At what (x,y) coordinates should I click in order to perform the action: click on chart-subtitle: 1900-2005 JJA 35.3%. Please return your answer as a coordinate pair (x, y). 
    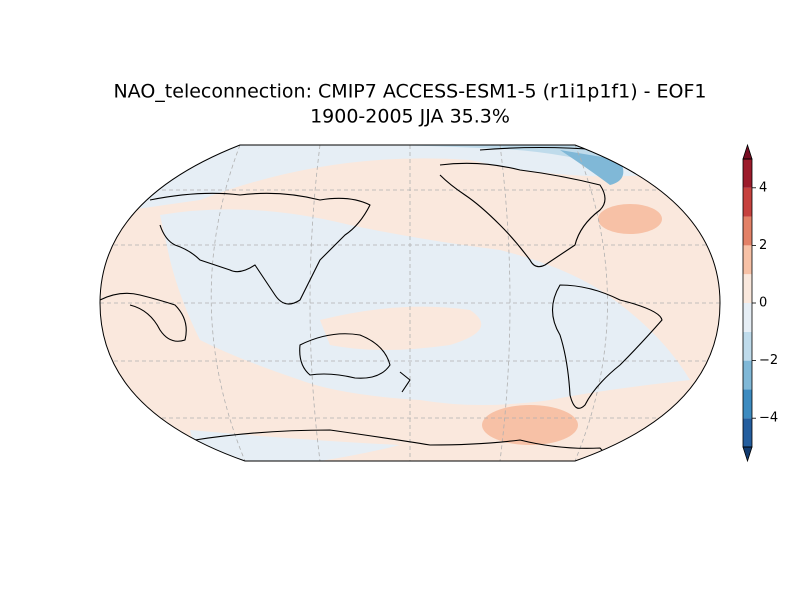
    Looking at the image, I should click on (410, 117).